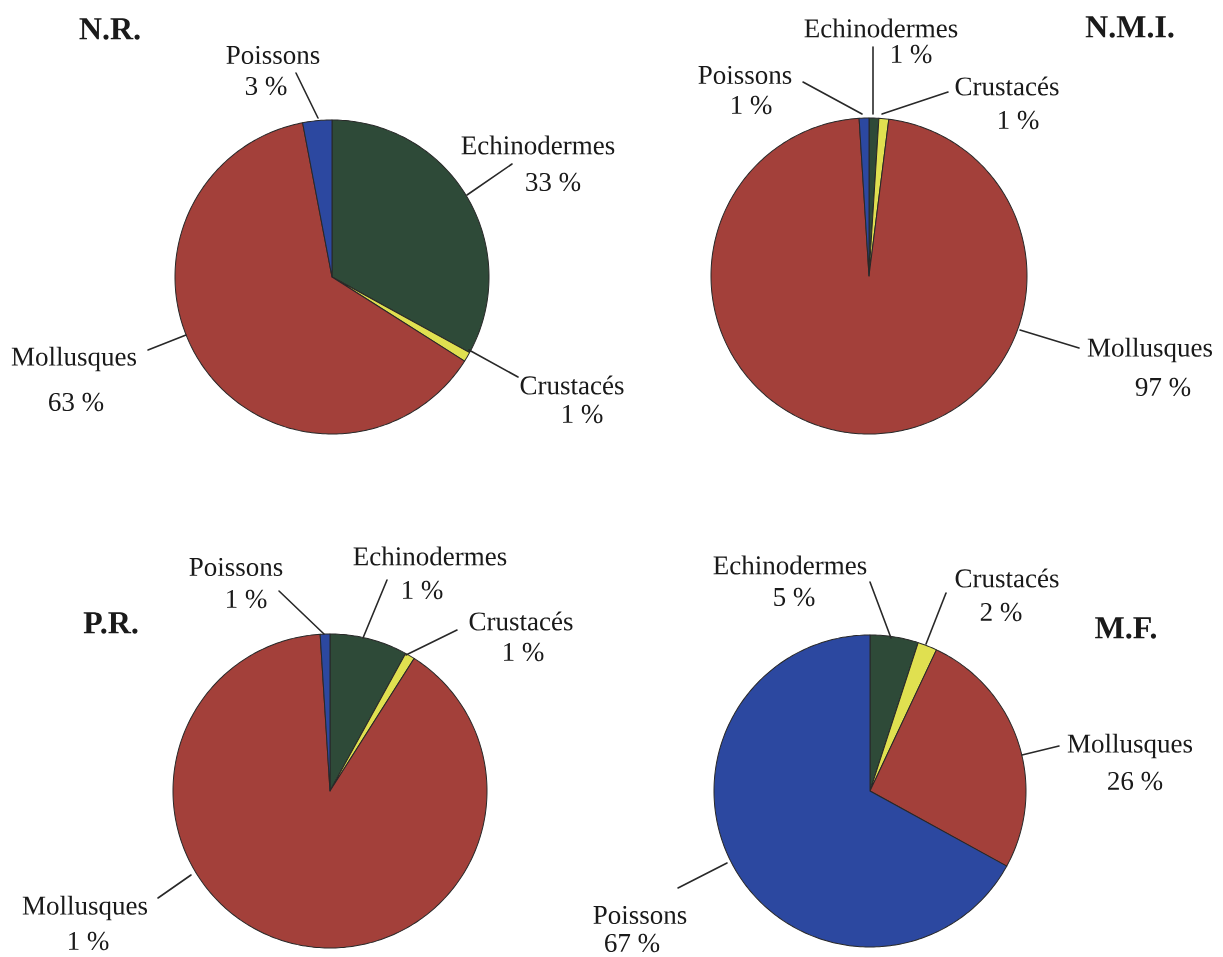 This screenshot has width=1223, height=957. I want to click on chart-title: N.M.I., so click(1129, 27).